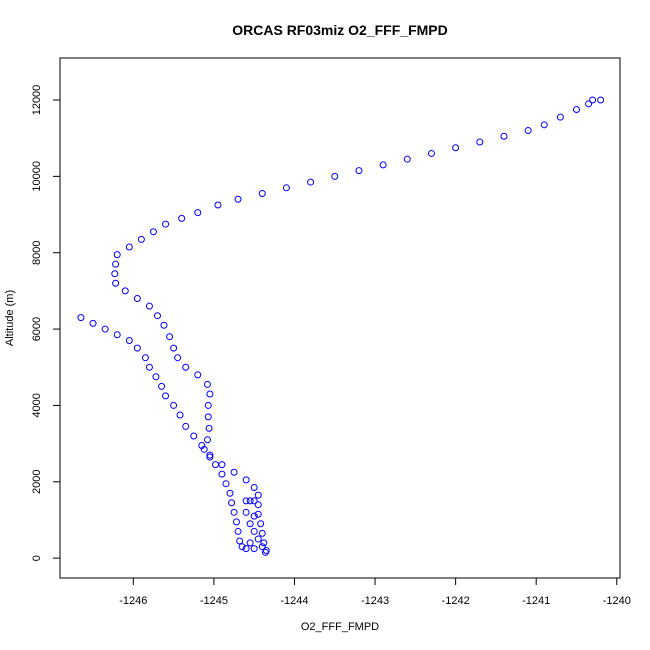  What do you see at coordinates (339, 30) in the screenshot?
I see `chart-title: ORCAS RF03miz O2_FFF_FMPD` at bounding box center [339, 30].